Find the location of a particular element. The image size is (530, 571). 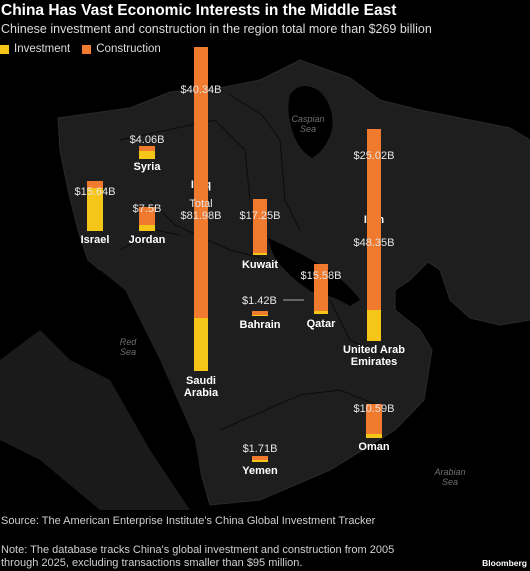

bar-segment-construction-iran is located at coordinates (374, 161).